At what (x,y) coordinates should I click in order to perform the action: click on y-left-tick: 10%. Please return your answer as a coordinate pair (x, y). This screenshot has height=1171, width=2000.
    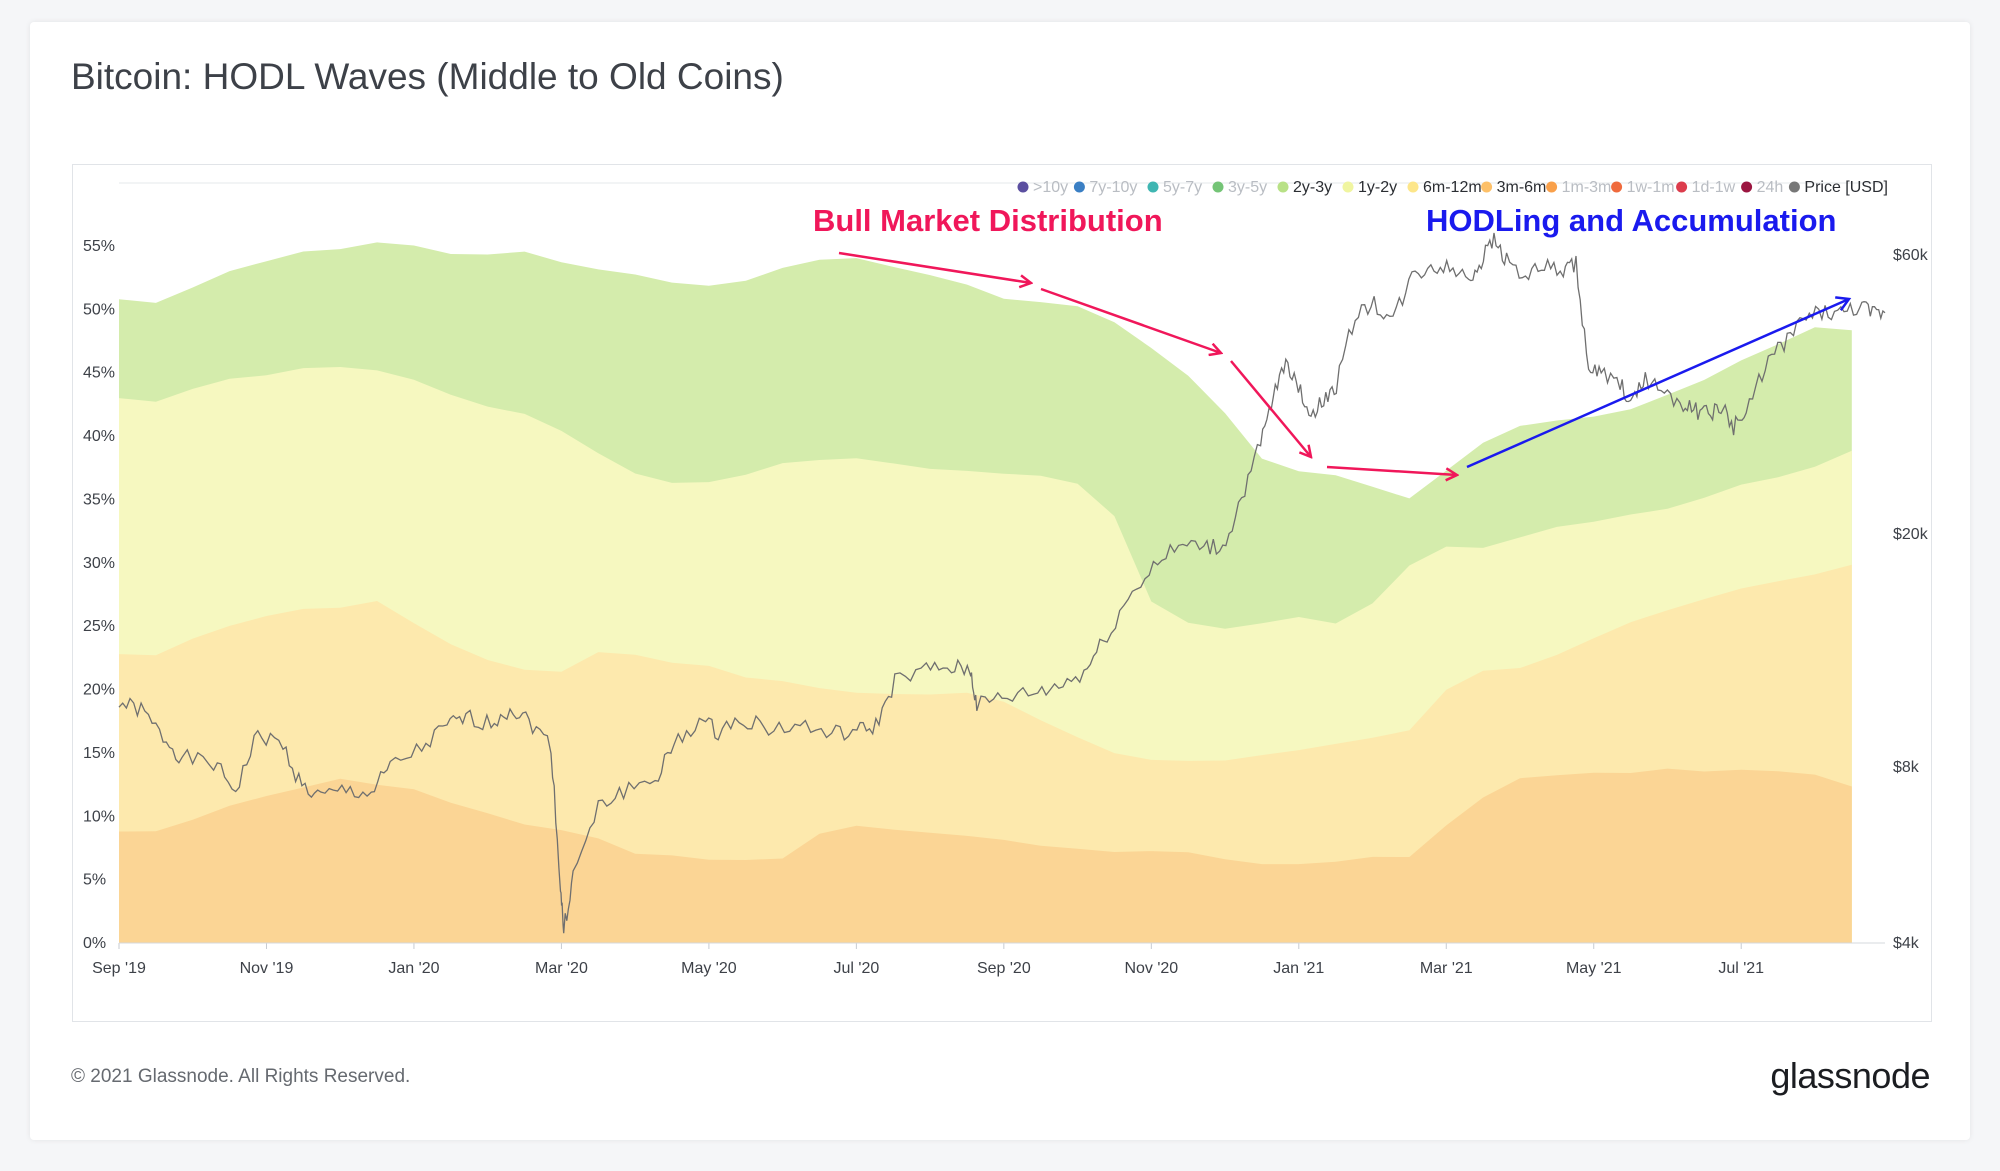
    Looking at the image, I should click on (99, 816).